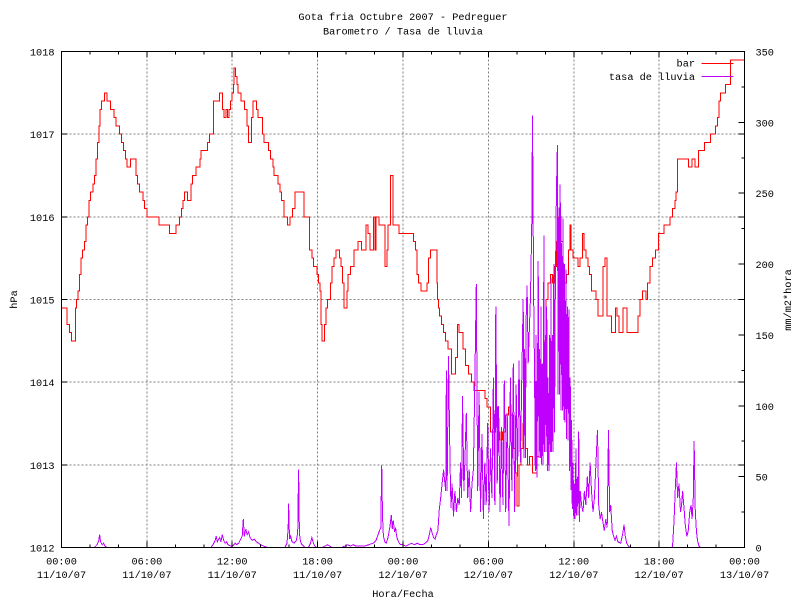  What do you see at coordinates (762, 479) in the screenshot?
I see `svg-text: 50` at bounding box center [762, 479].